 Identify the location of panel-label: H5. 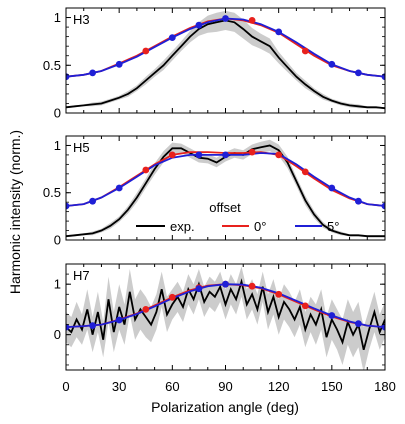
(81, 147).